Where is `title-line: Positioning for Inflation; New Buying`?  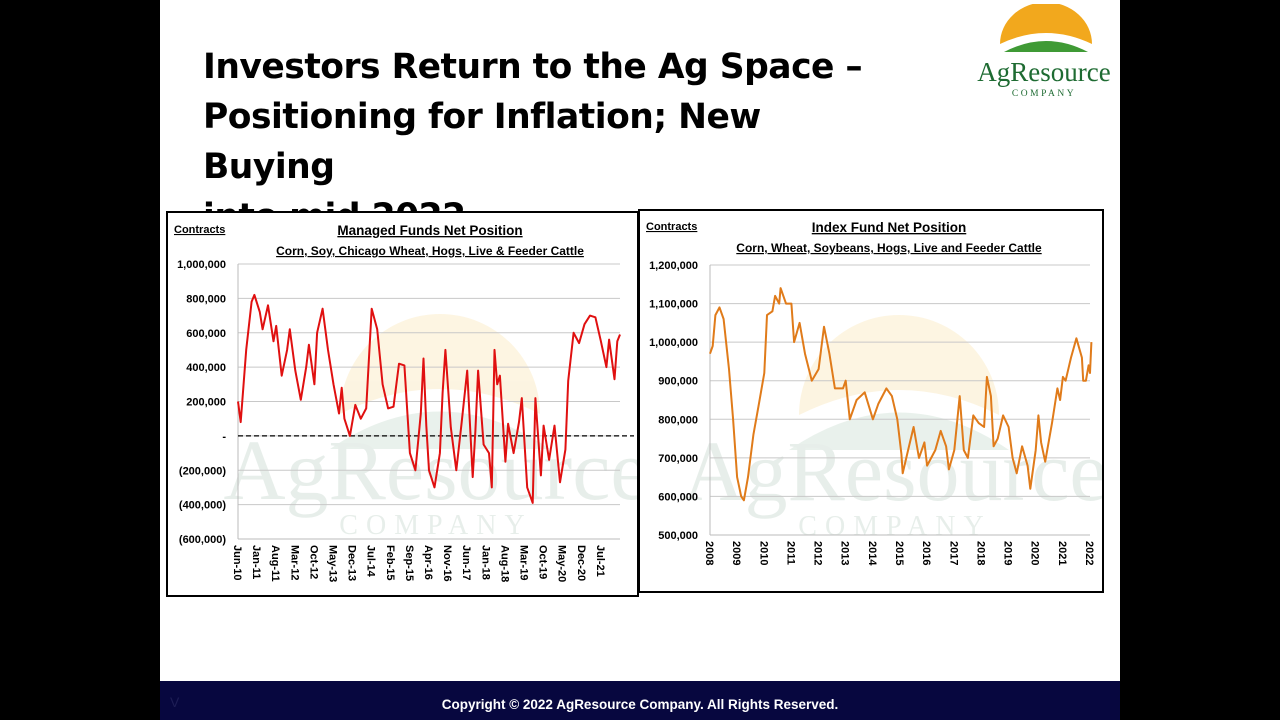 title-line: Positioning for Inflation; New Buying is located at coordinates (482, 142).